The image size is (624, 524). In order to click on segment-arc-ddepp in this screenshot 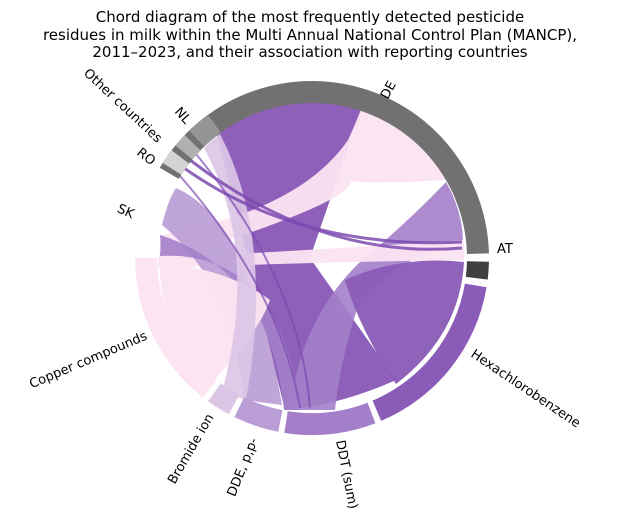, I will do `click(258, 414)`.